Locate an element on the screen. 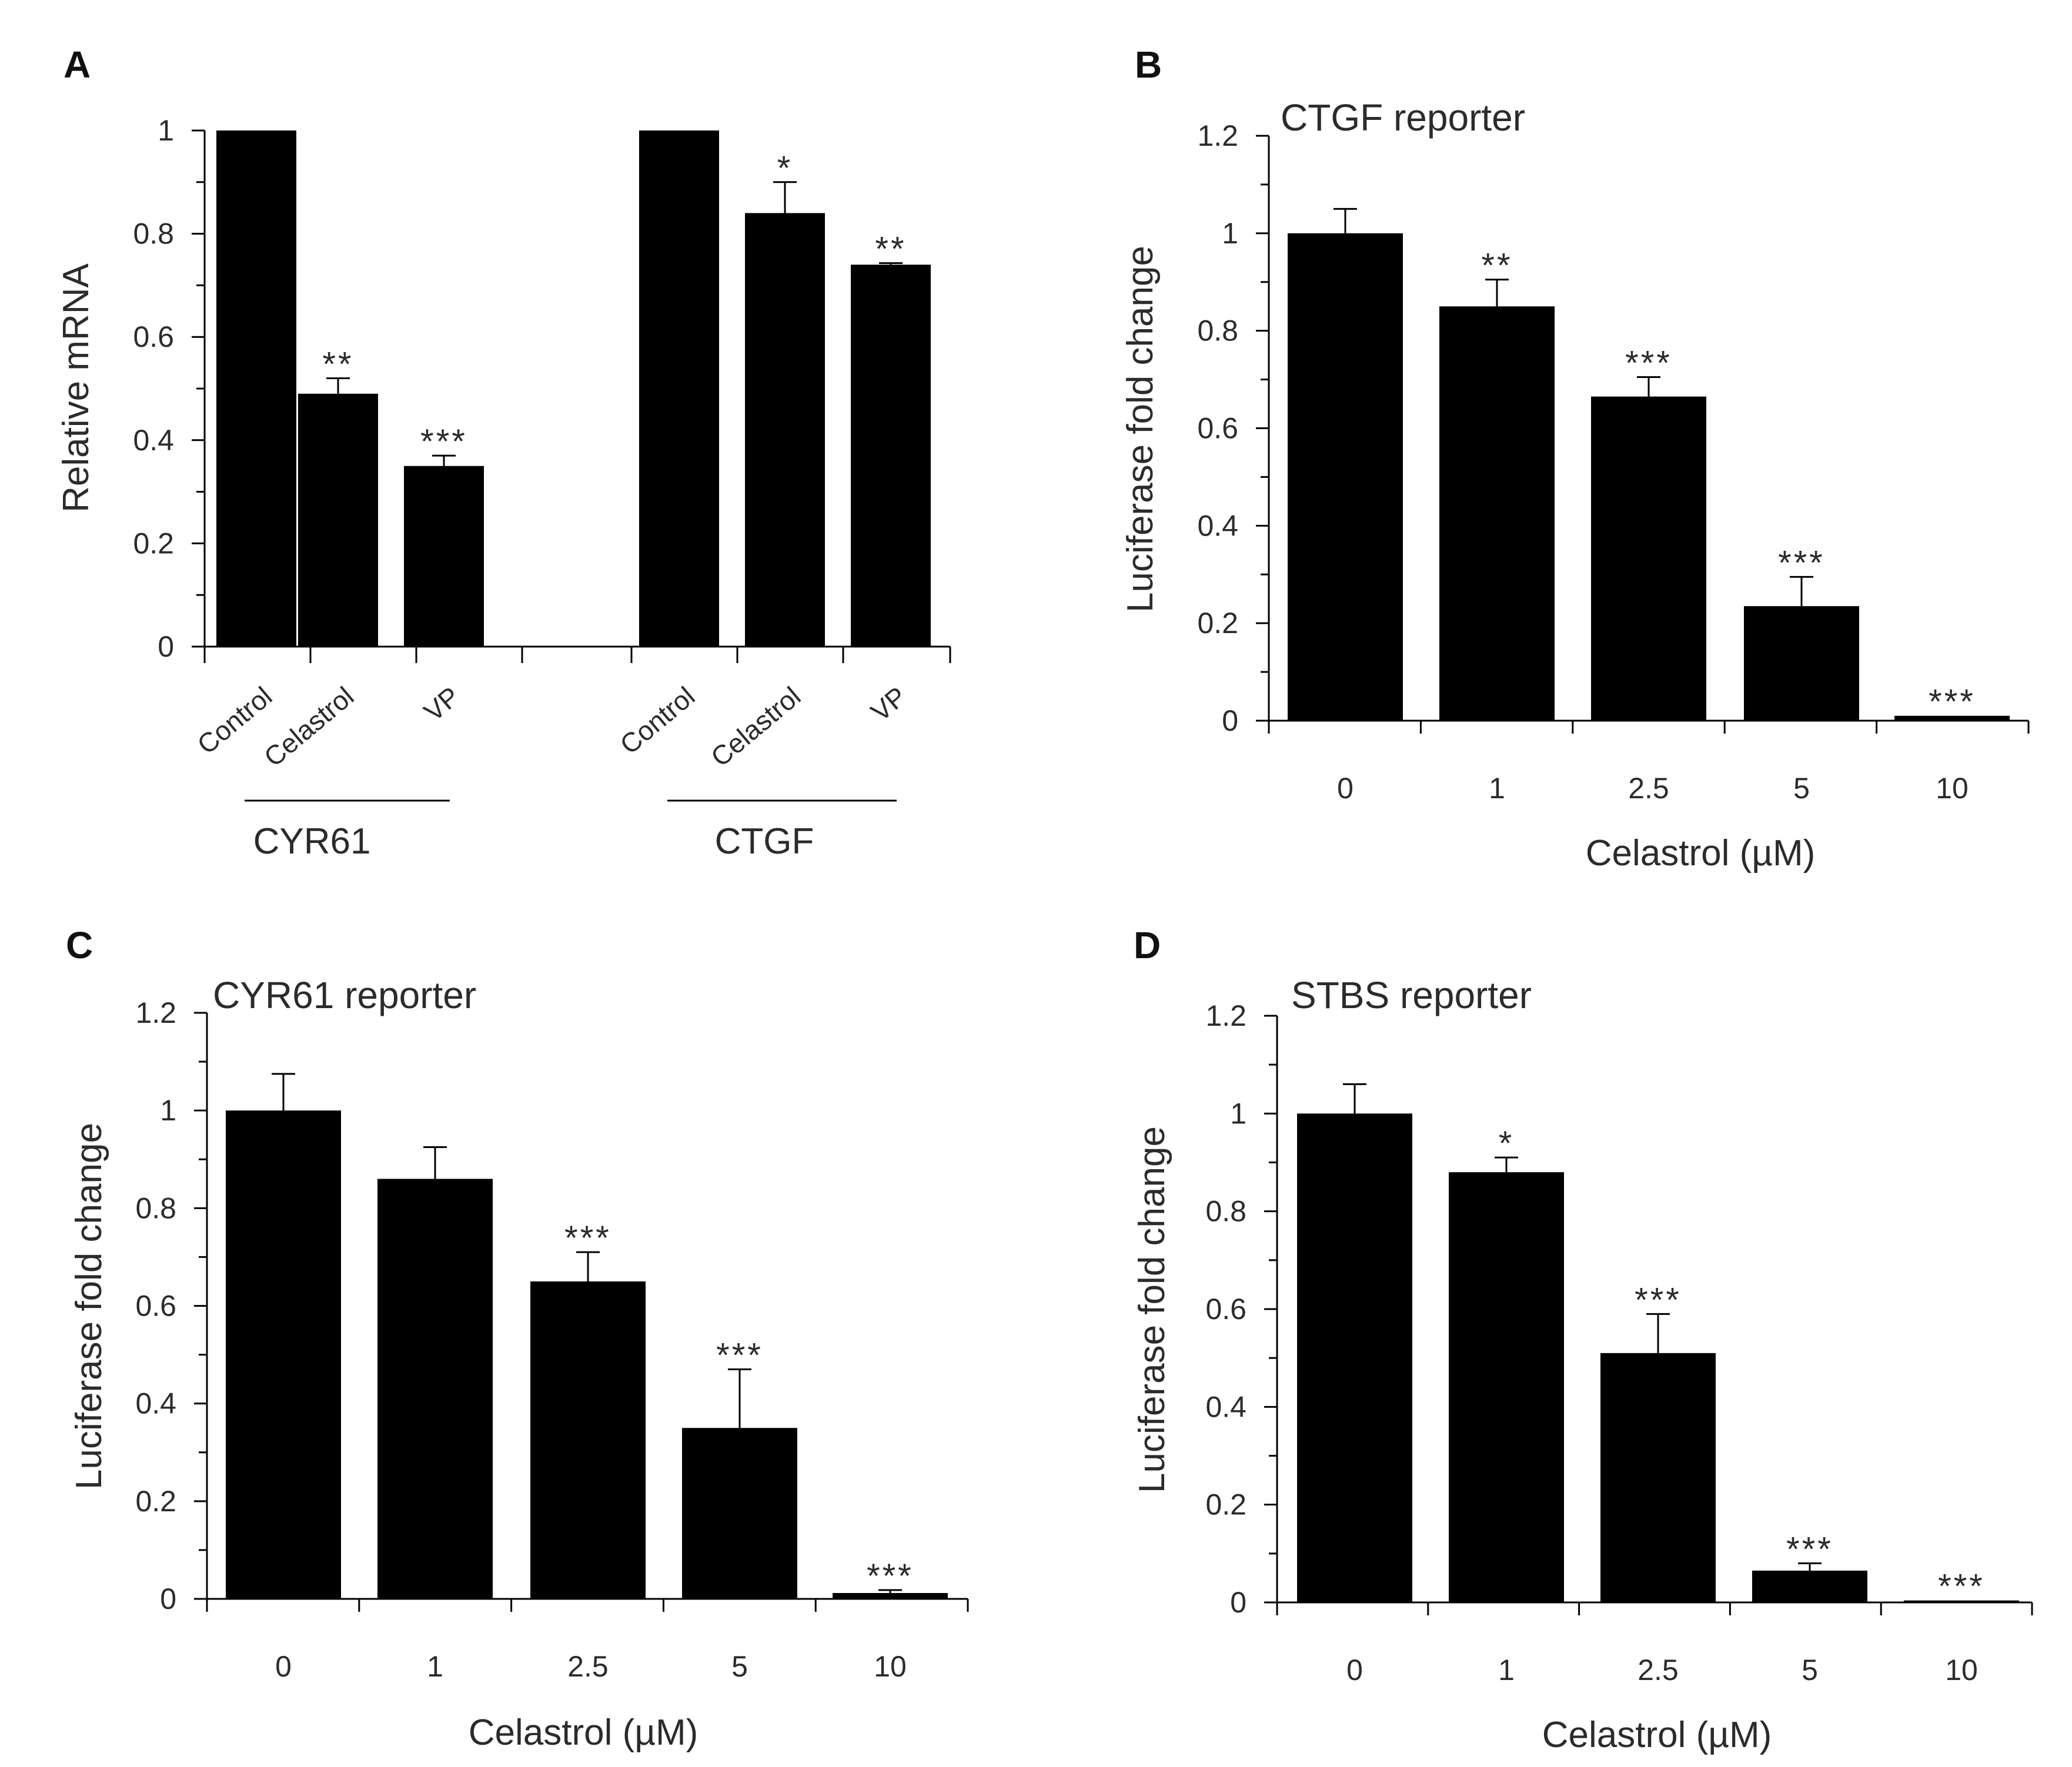  y-axis-label: Relative mRNA is located at coordinates (76, 387).